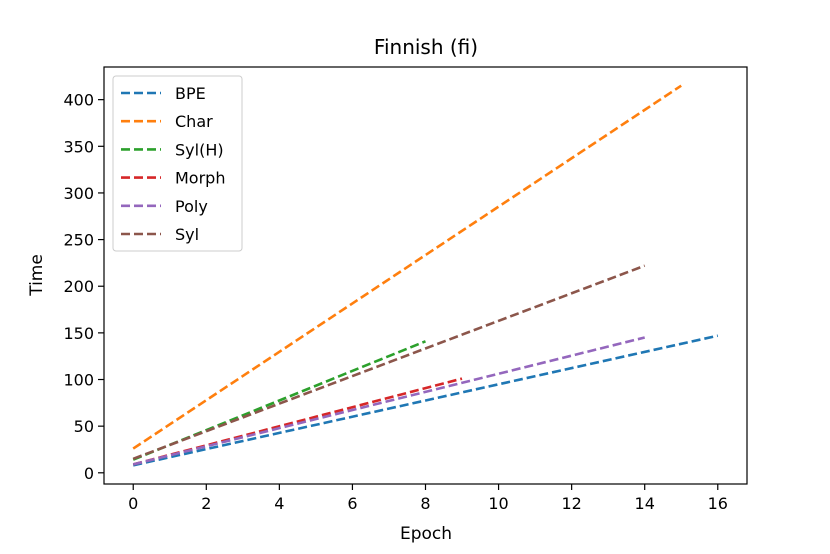  I want to click on y-tick-label: 250, so click(78, 240).